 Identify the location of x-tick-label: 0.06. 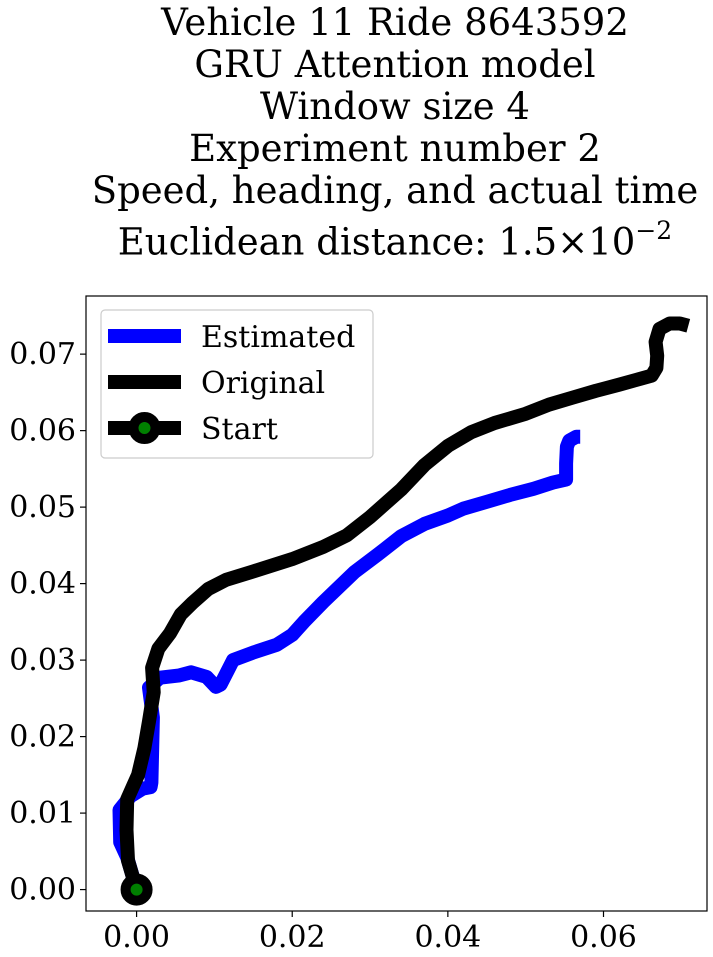
(603, 937).